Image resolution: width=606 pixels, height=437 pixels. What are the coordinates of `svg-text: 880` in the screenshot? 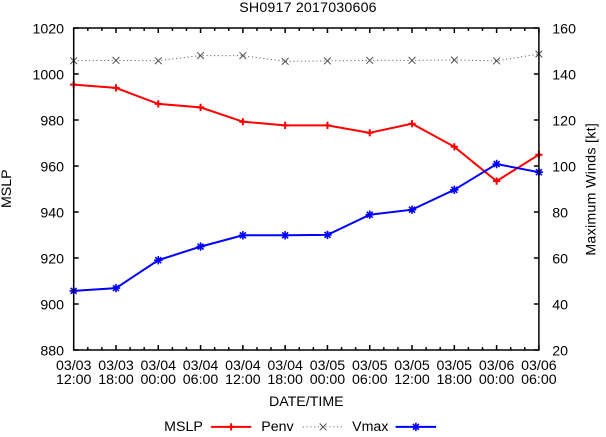 It's located at (52, 351).